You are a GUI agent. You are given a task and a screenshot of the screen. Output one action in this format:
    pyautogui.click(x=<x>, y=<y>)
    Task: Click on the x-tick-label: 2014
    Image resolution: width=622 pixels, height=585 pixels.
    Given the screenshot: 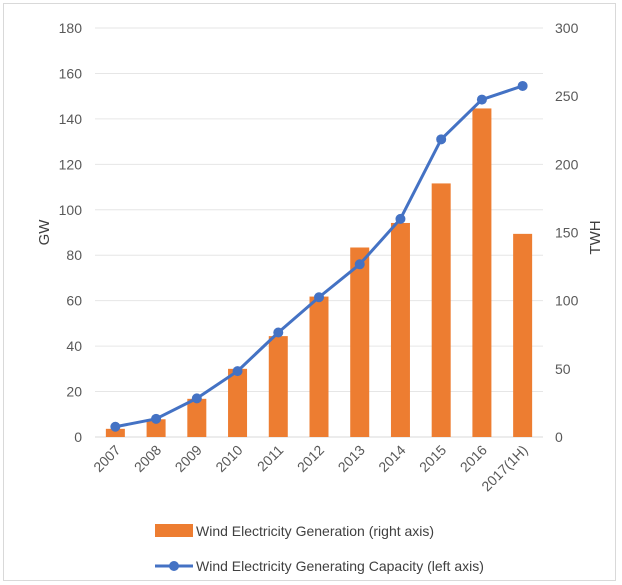 What is the action you would take?
    pyautogui.click(x=391, y=458)
    